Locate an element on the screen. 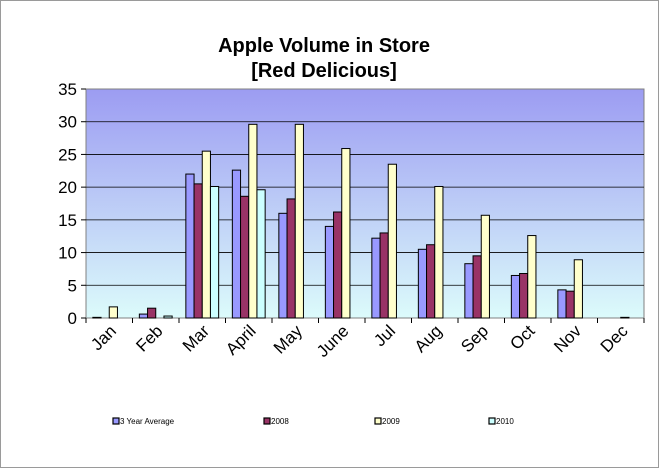 This screenshot has width=659, height=468. x-tick-label: Jan is located at coordinates (103, 337).